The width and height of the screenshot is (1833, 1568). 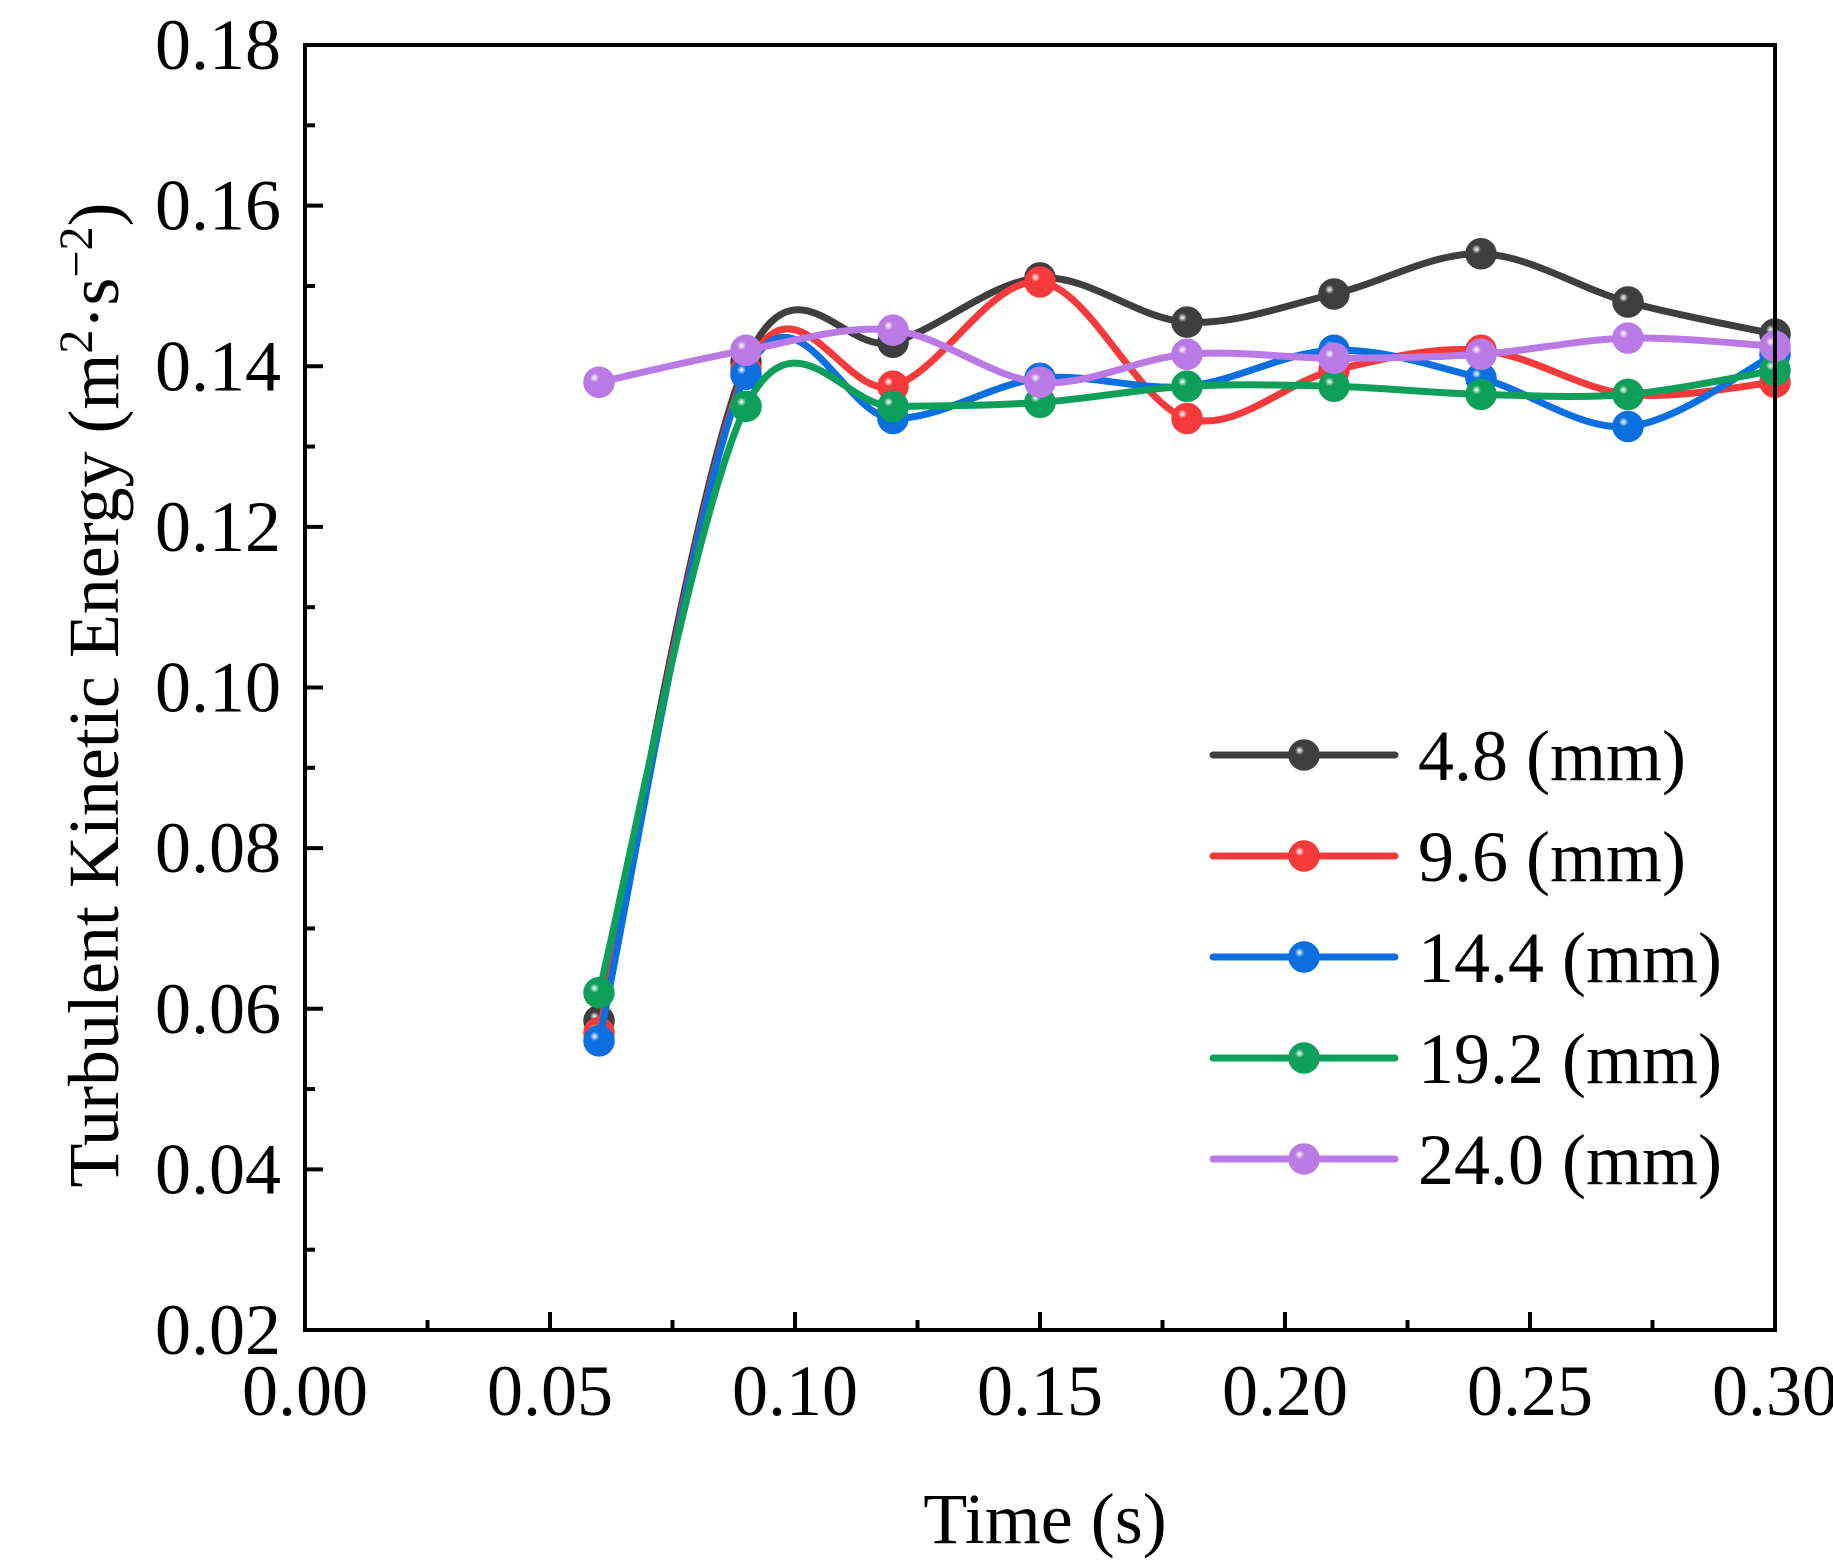 What do you see at coordinates (1044, 1519) in the screenshot?
I see `x-axis-title: Time (s)` at bounding box center [1044, 1519].